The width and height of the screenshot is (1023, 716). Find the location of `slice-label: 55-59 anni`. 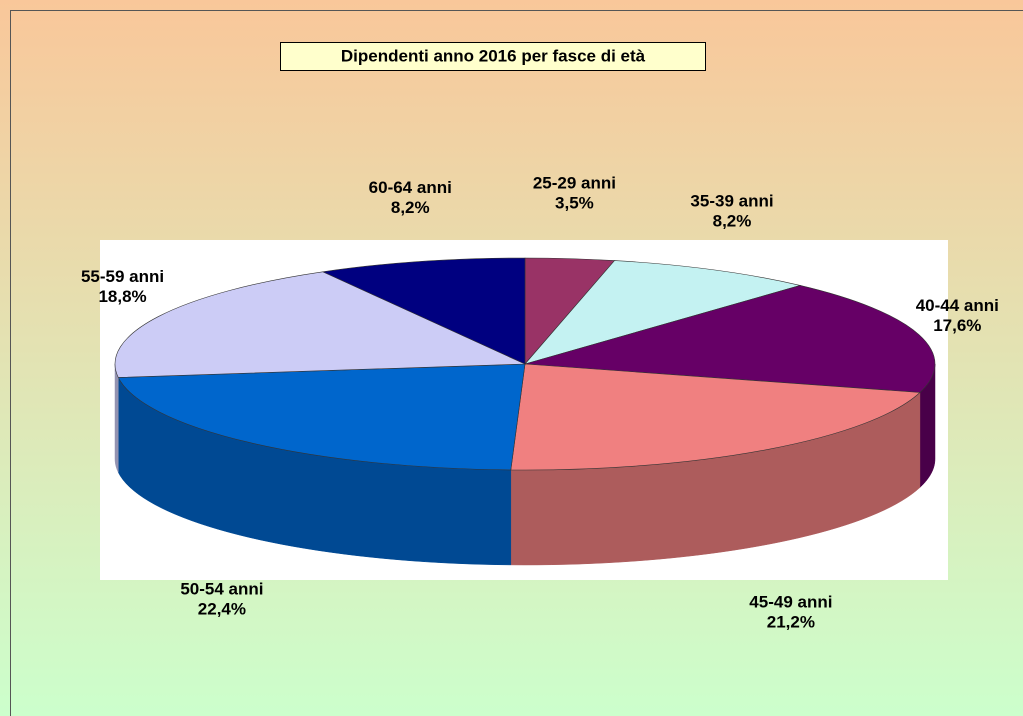

slice-label: 55-59 anni is located at coordinates (122, 276).